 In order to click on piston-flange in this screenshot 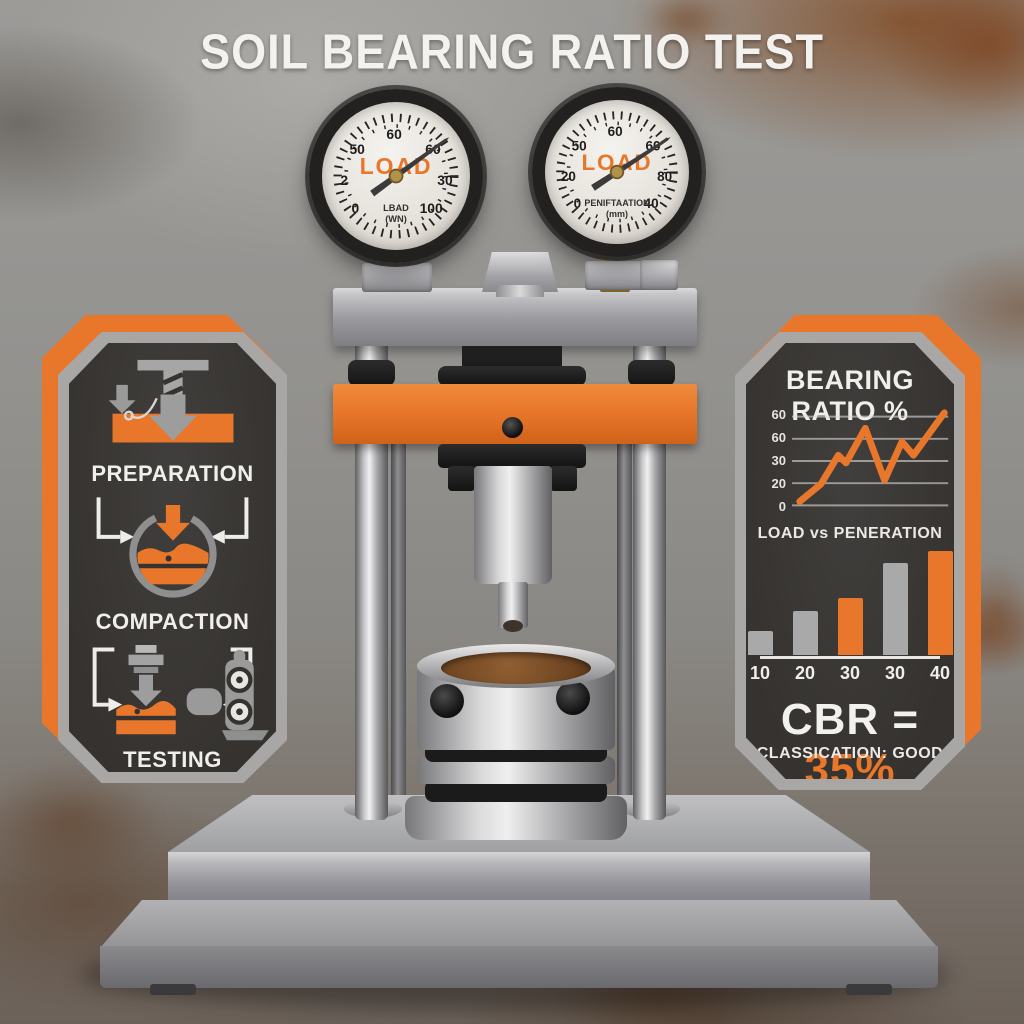, I will do `click(512, 456)`.